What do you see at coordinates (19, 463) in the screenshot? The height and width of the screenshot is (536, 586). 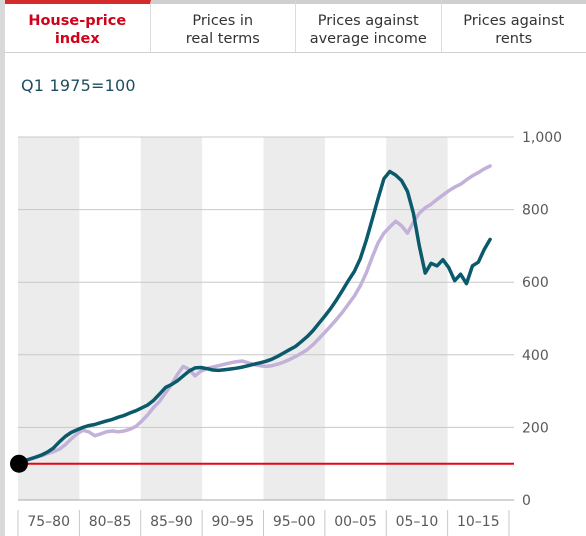 I see `start-marker` at bounding box center [19, 463].